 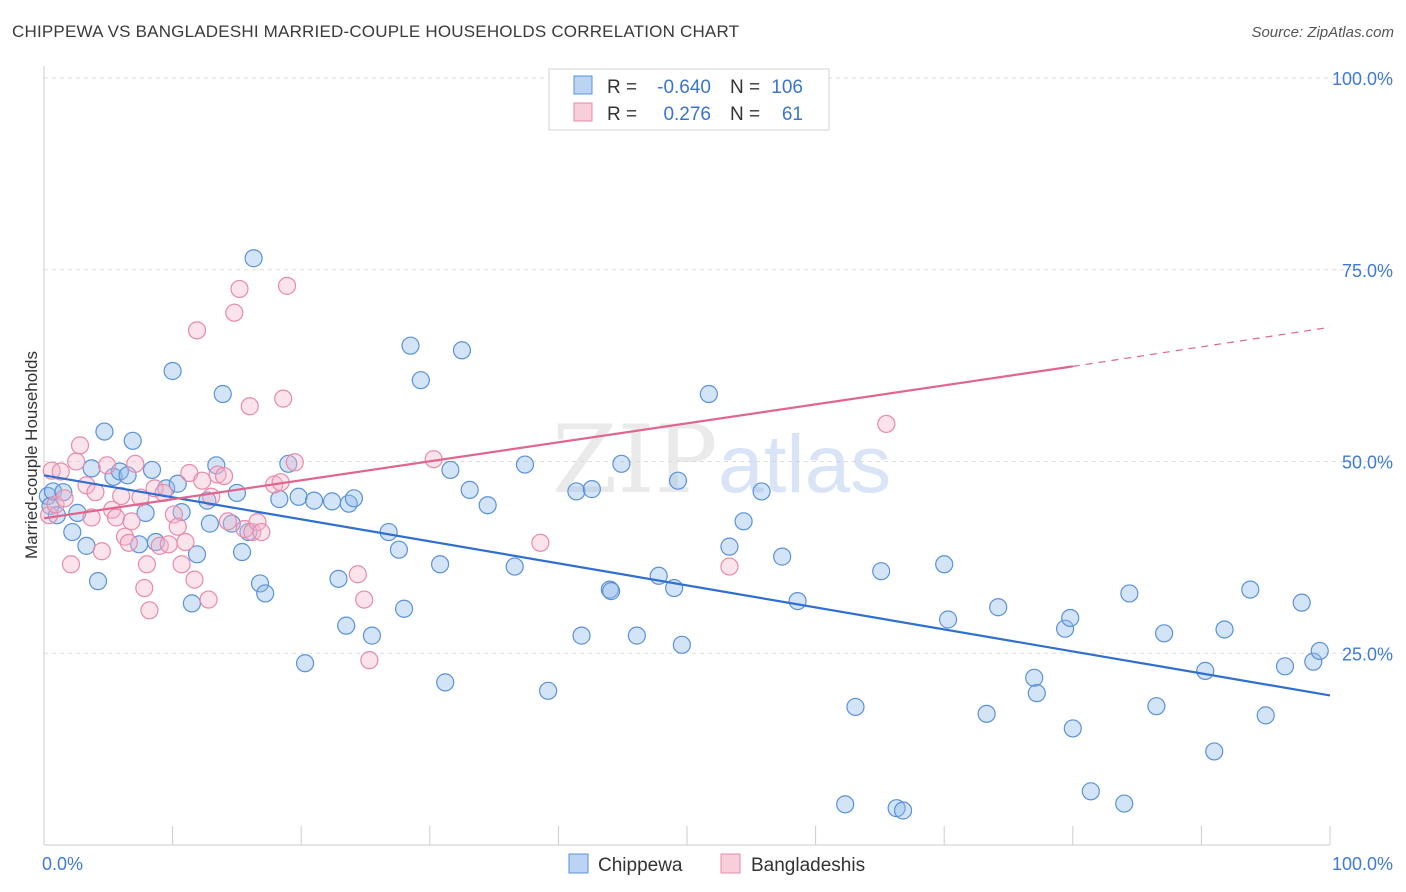 What do you see at coordinates (640, 865) in the screenshot?
I see `bottom-legend-chippewa: Chippewa` at bounding box center [640, 865].